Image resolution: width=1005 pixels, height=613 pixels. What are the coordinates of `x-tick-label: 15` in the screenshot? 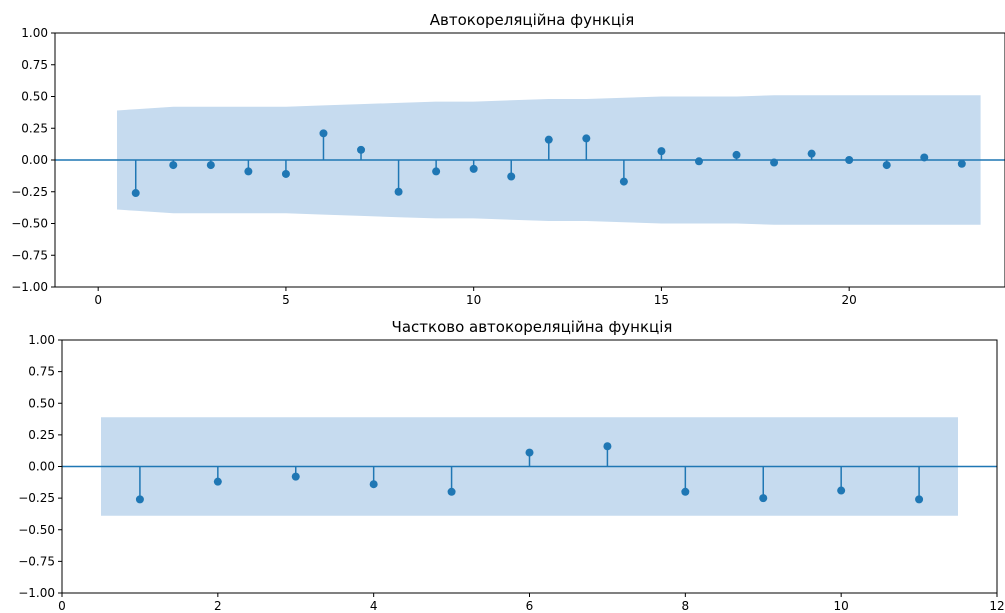 It's located at (661, 300).